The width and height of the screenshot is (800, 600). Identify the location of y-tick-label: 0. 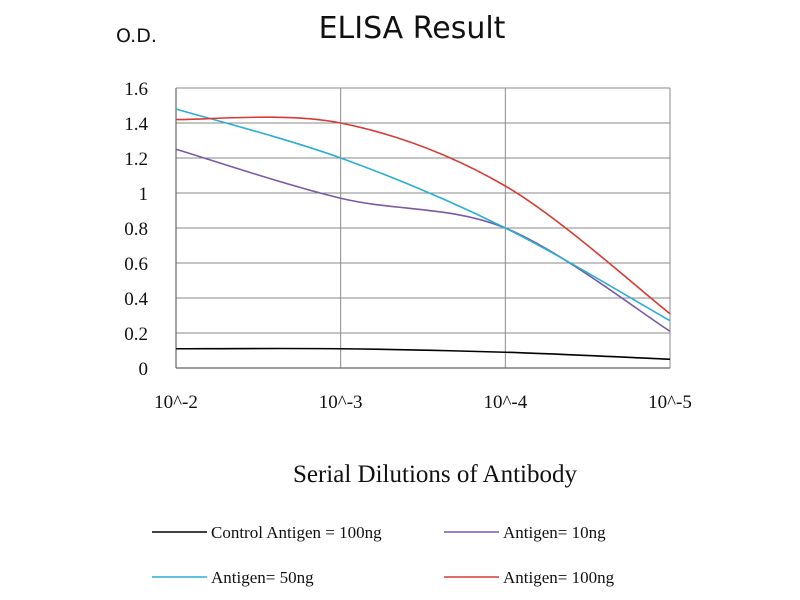
(144, 369).